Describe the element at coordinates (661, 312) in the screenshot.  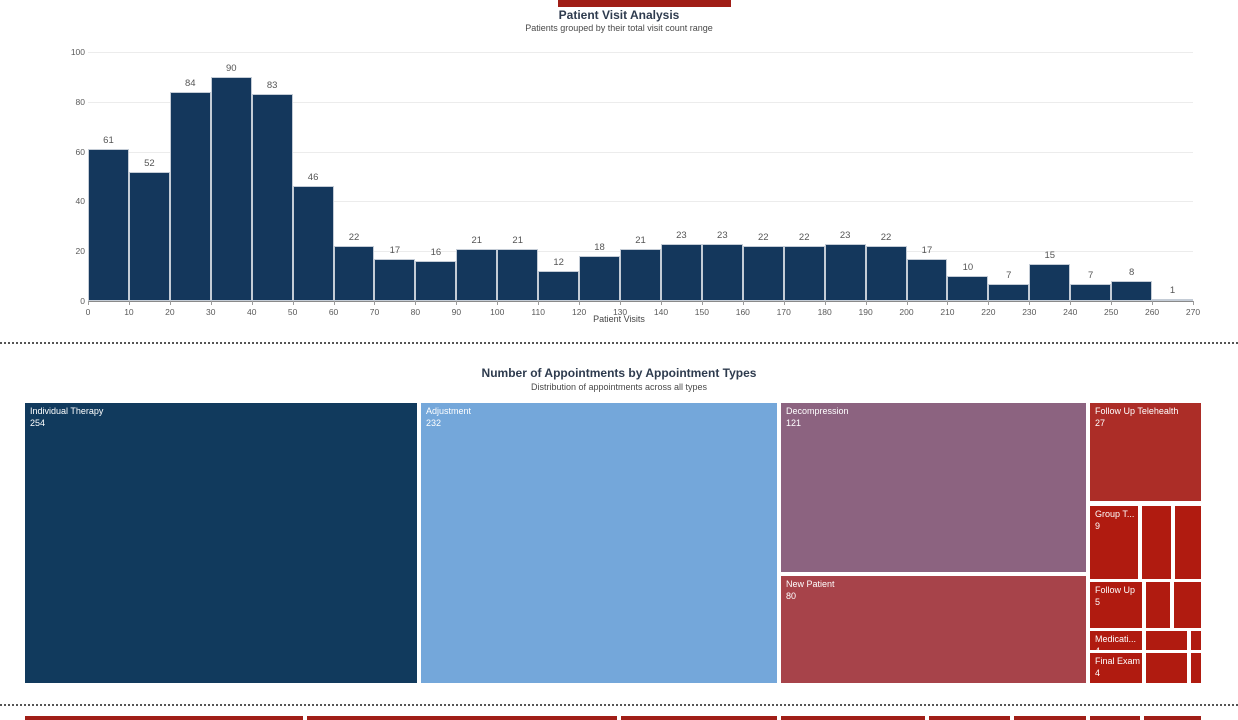
I see `x-tick-label: 140` at that location.